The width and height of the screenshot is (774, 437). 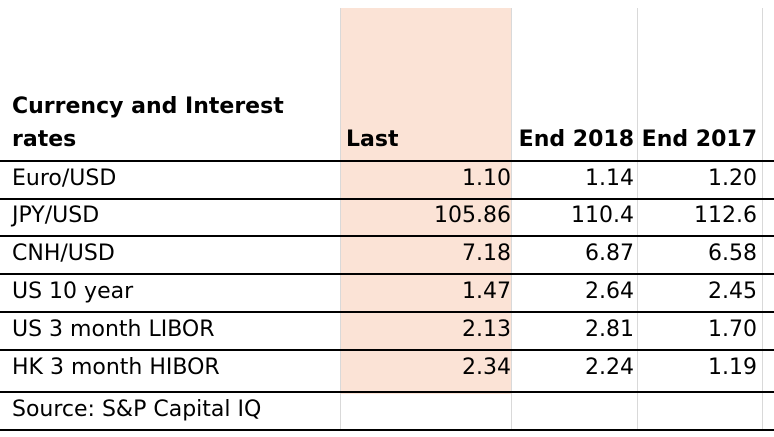 What do you see at coordinates (732, 291) in the screenshot?
I see `cell-end-2017: 2.45` at bounding box center [732, 291].